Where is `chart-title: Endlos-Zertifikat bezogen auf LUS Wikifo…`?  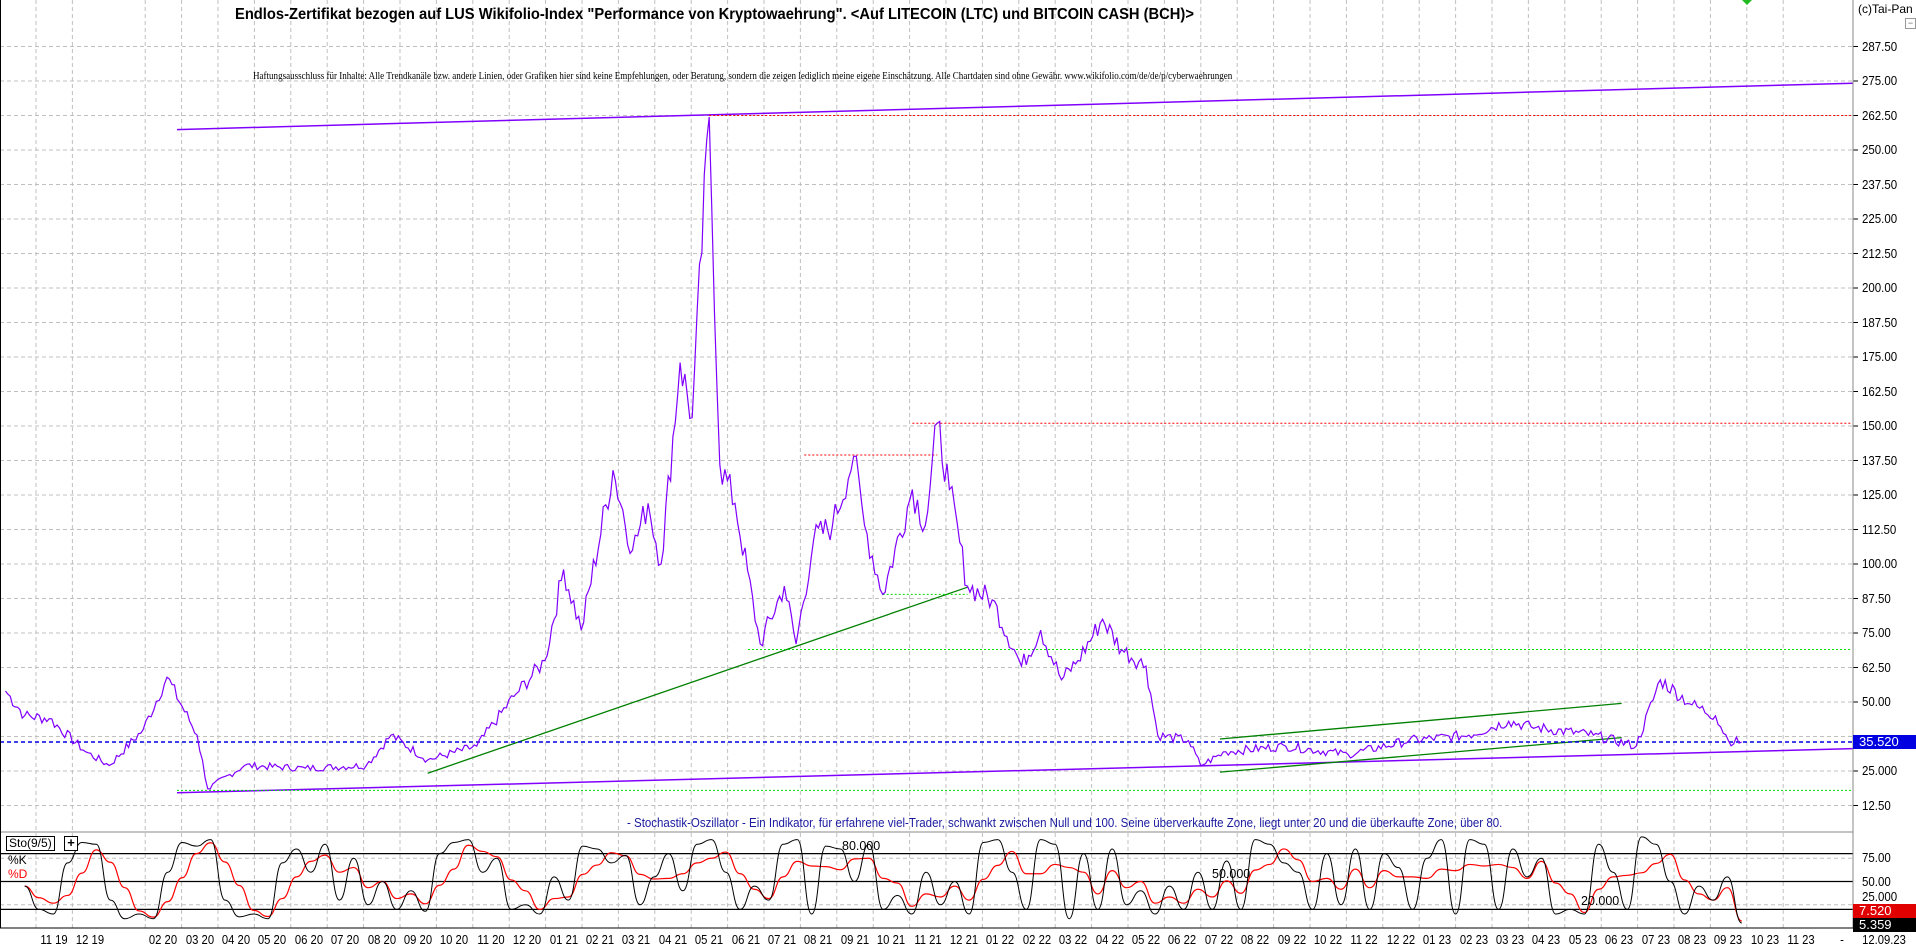 chart-title: Endlos-Zertifikat bezogen auf LUS Wikifo… is located at coordinates (714, 14).